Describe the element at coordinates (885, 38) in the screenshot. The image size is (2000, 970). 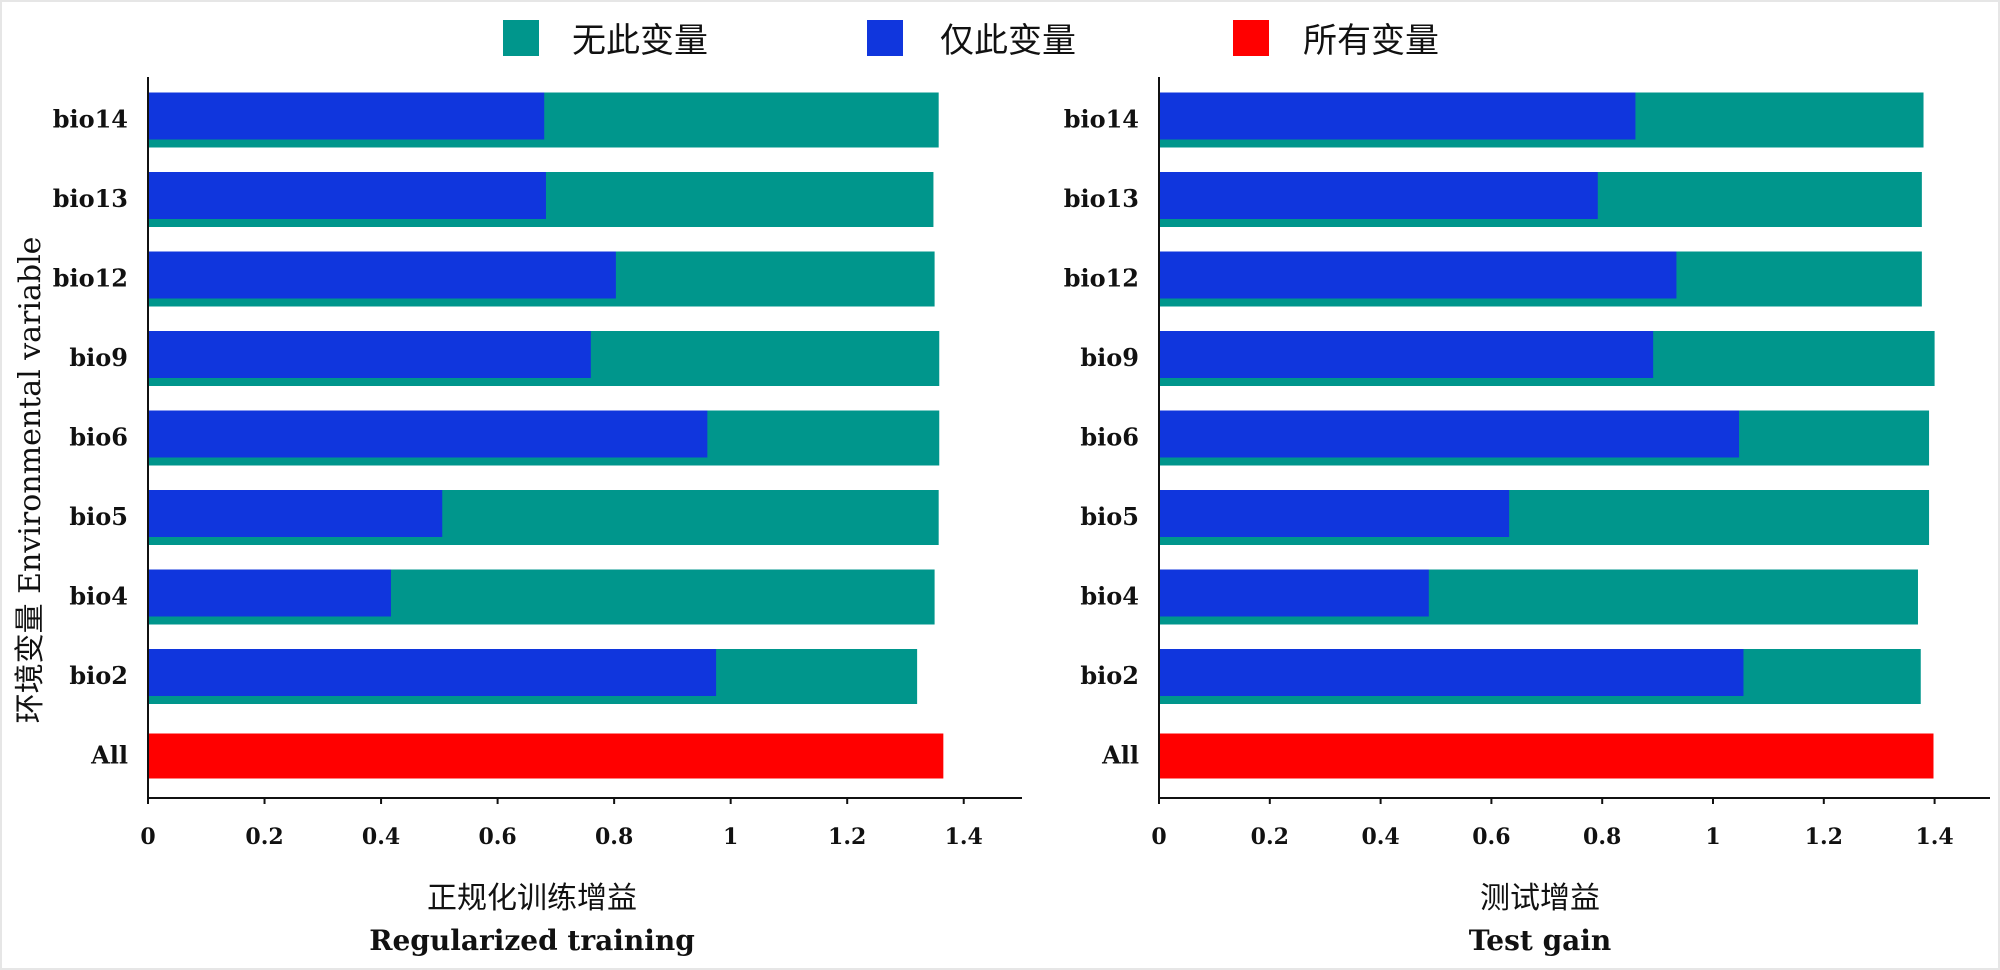
I see `legend-swatch-only` at that location.